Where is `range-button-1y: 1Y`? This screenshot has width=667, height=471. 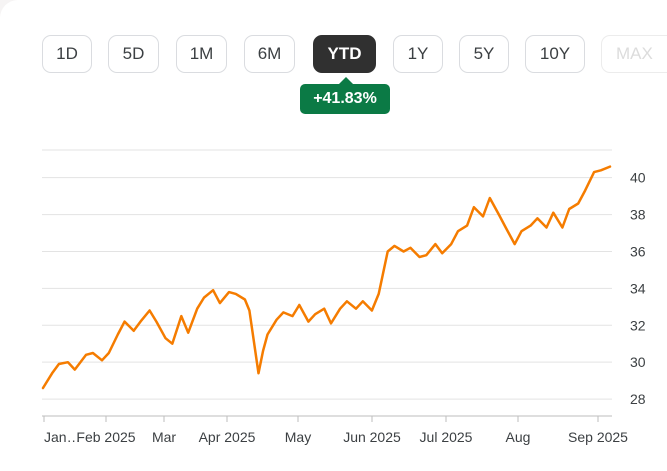
range-button-1y: 1Y is located at coordinates (418, 54).